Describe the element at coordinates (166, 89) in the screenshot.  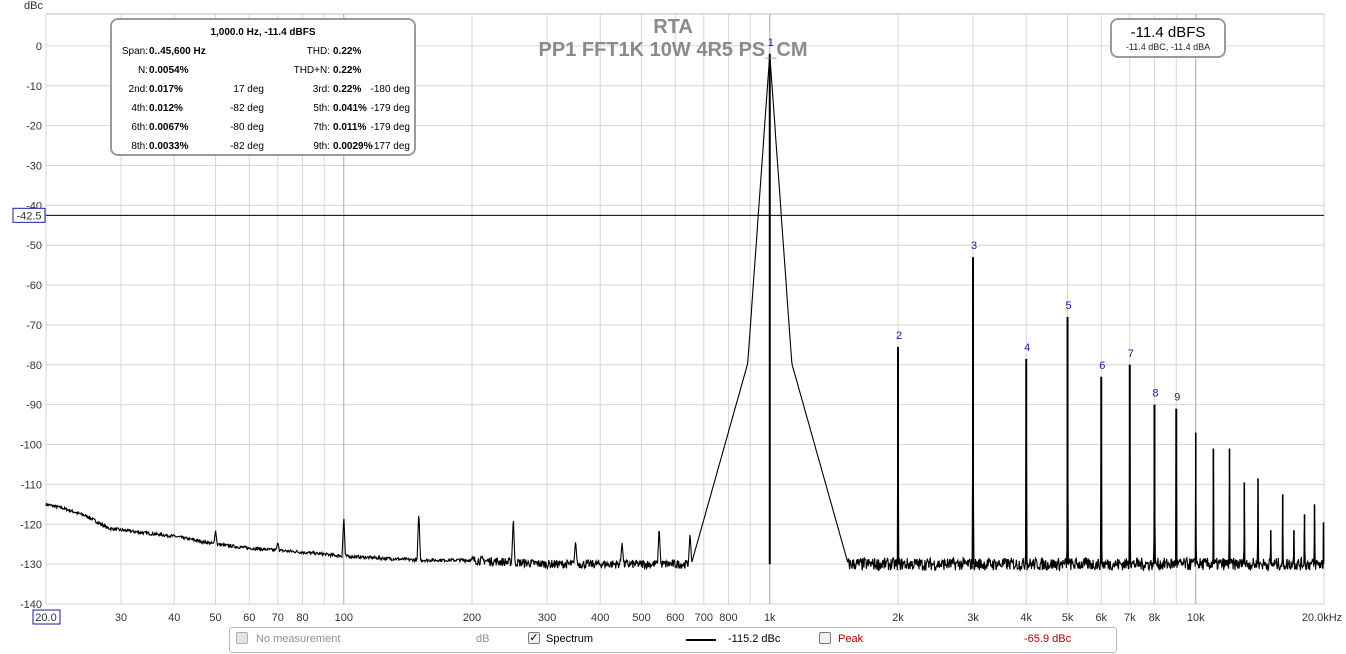
I see `harmonic-value: 0.017%` at that location.